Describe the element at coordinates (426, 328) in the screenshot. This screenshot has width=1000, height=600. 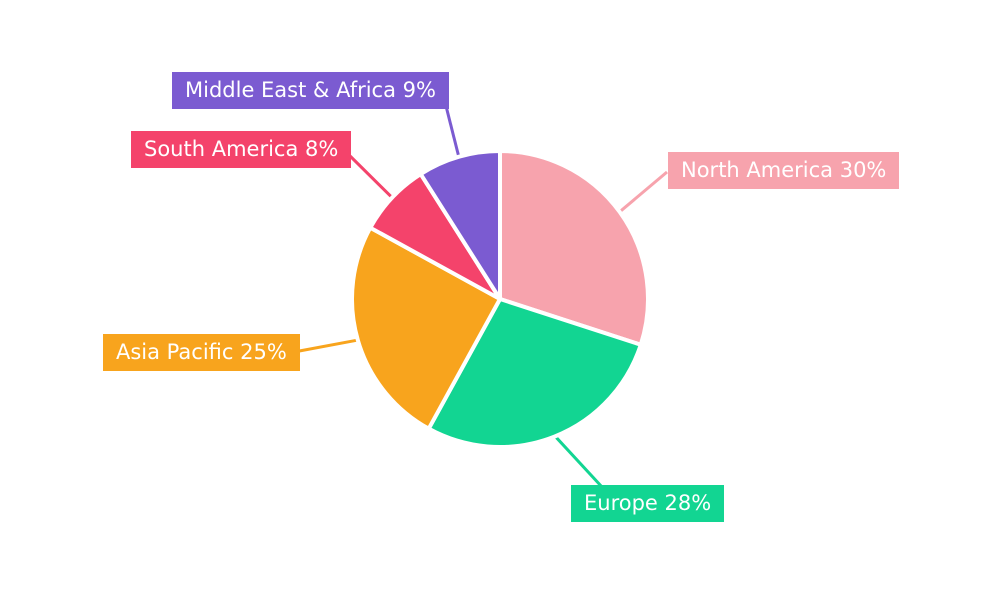
I see `pie-slice-asia-pacific` at that location.